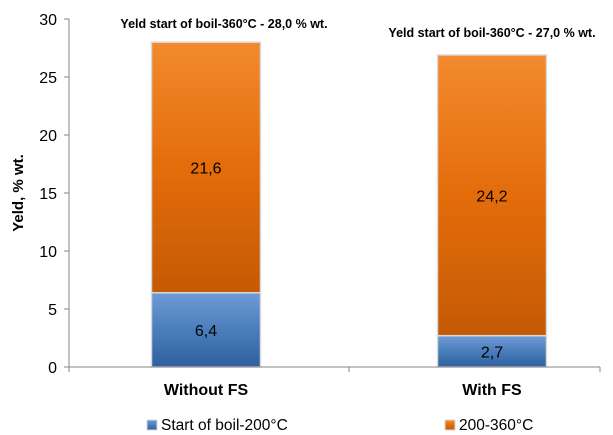 The width and height of the screenshot is (613, 435). Describe the element at coordinates (152, 425) in the screenshot. I see `legend-swatch-start-of-boil-200-c` at that location.